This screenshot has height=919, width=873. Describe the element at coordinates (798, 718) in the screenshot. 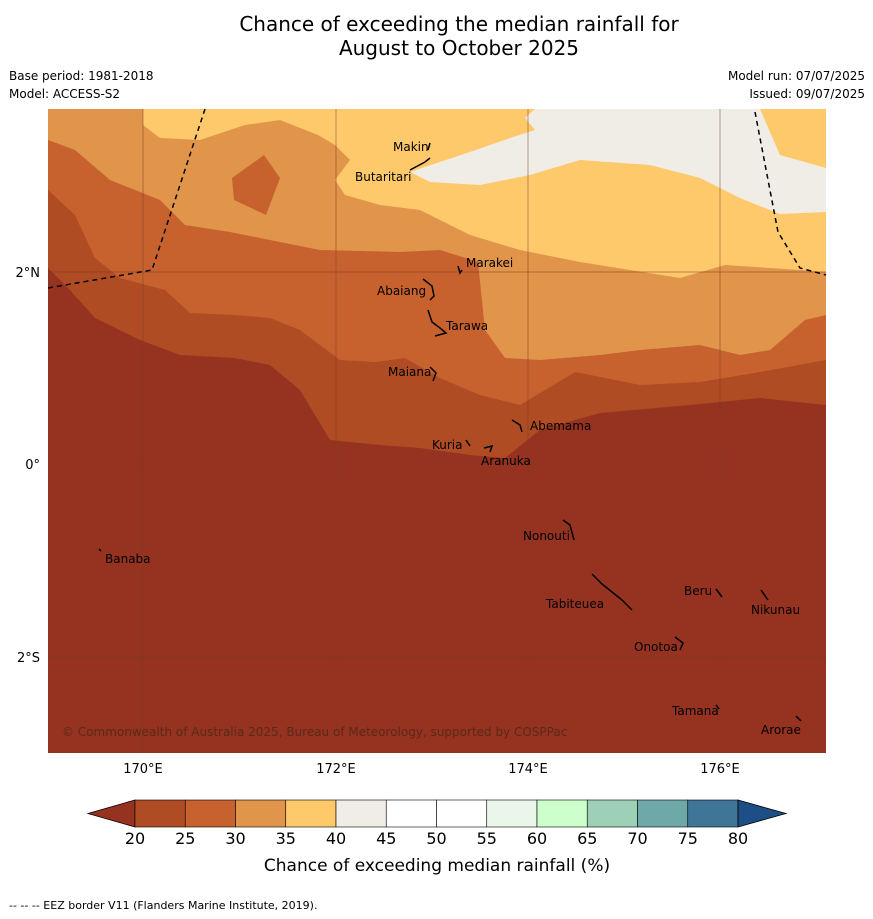

I see `arorae-outline` at that location.